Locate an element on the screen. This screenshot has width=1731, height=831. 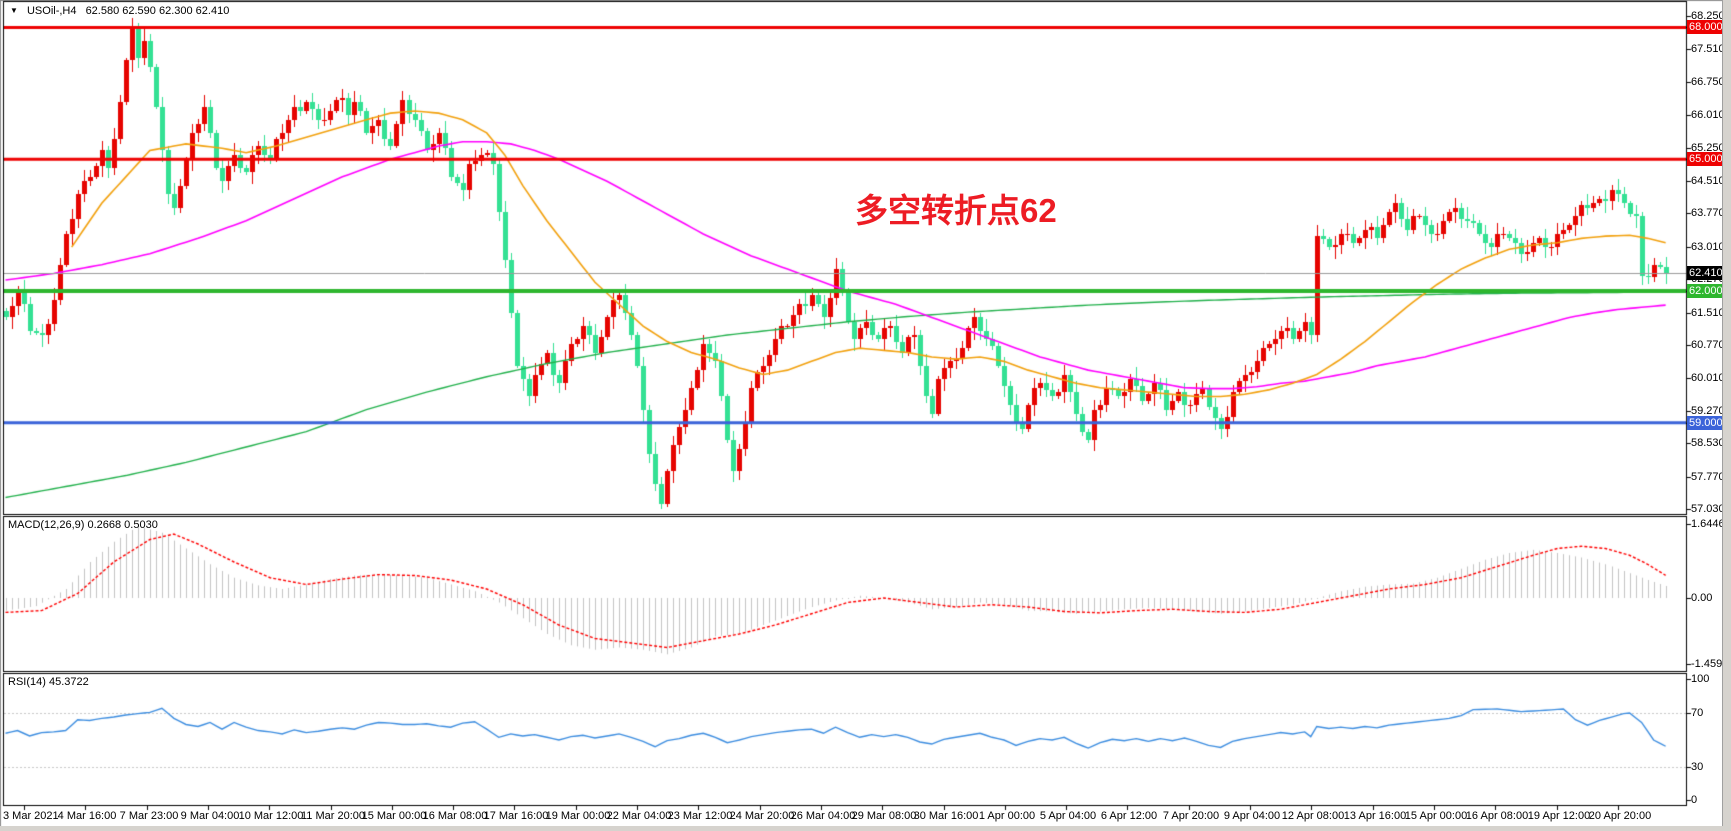
price-tick-label: 63.010 is located at coordinates (1708, 247).